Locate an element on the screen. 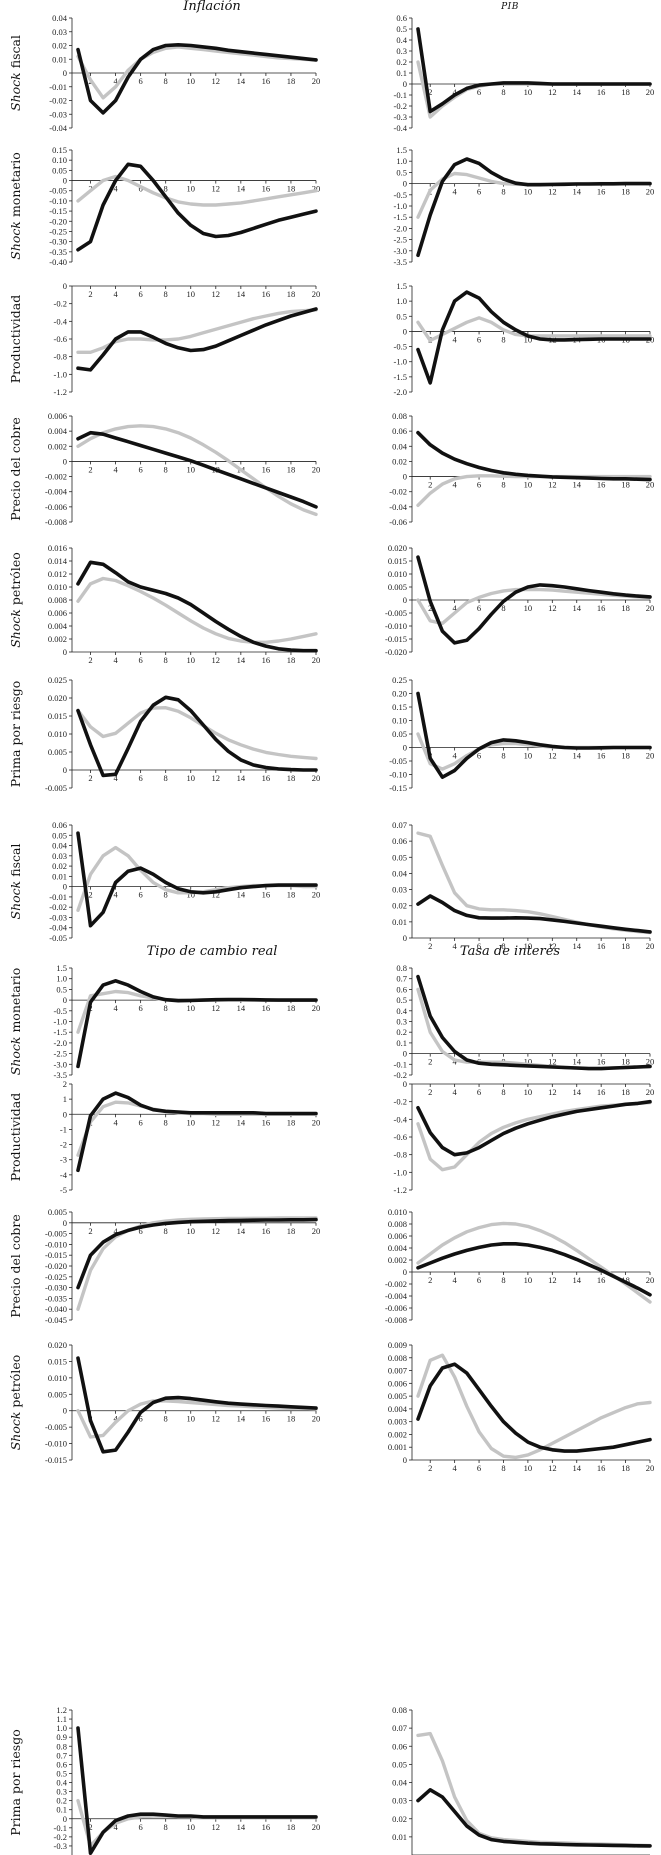 The image size is (661, 1855). y-tick-label: 0.003 is located at coordinates (397, 1422).